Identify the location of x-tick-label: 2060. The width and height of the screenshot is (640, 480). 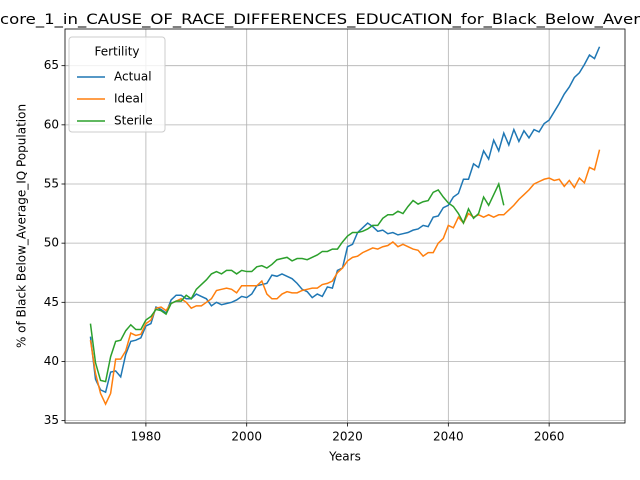
(549, 437).